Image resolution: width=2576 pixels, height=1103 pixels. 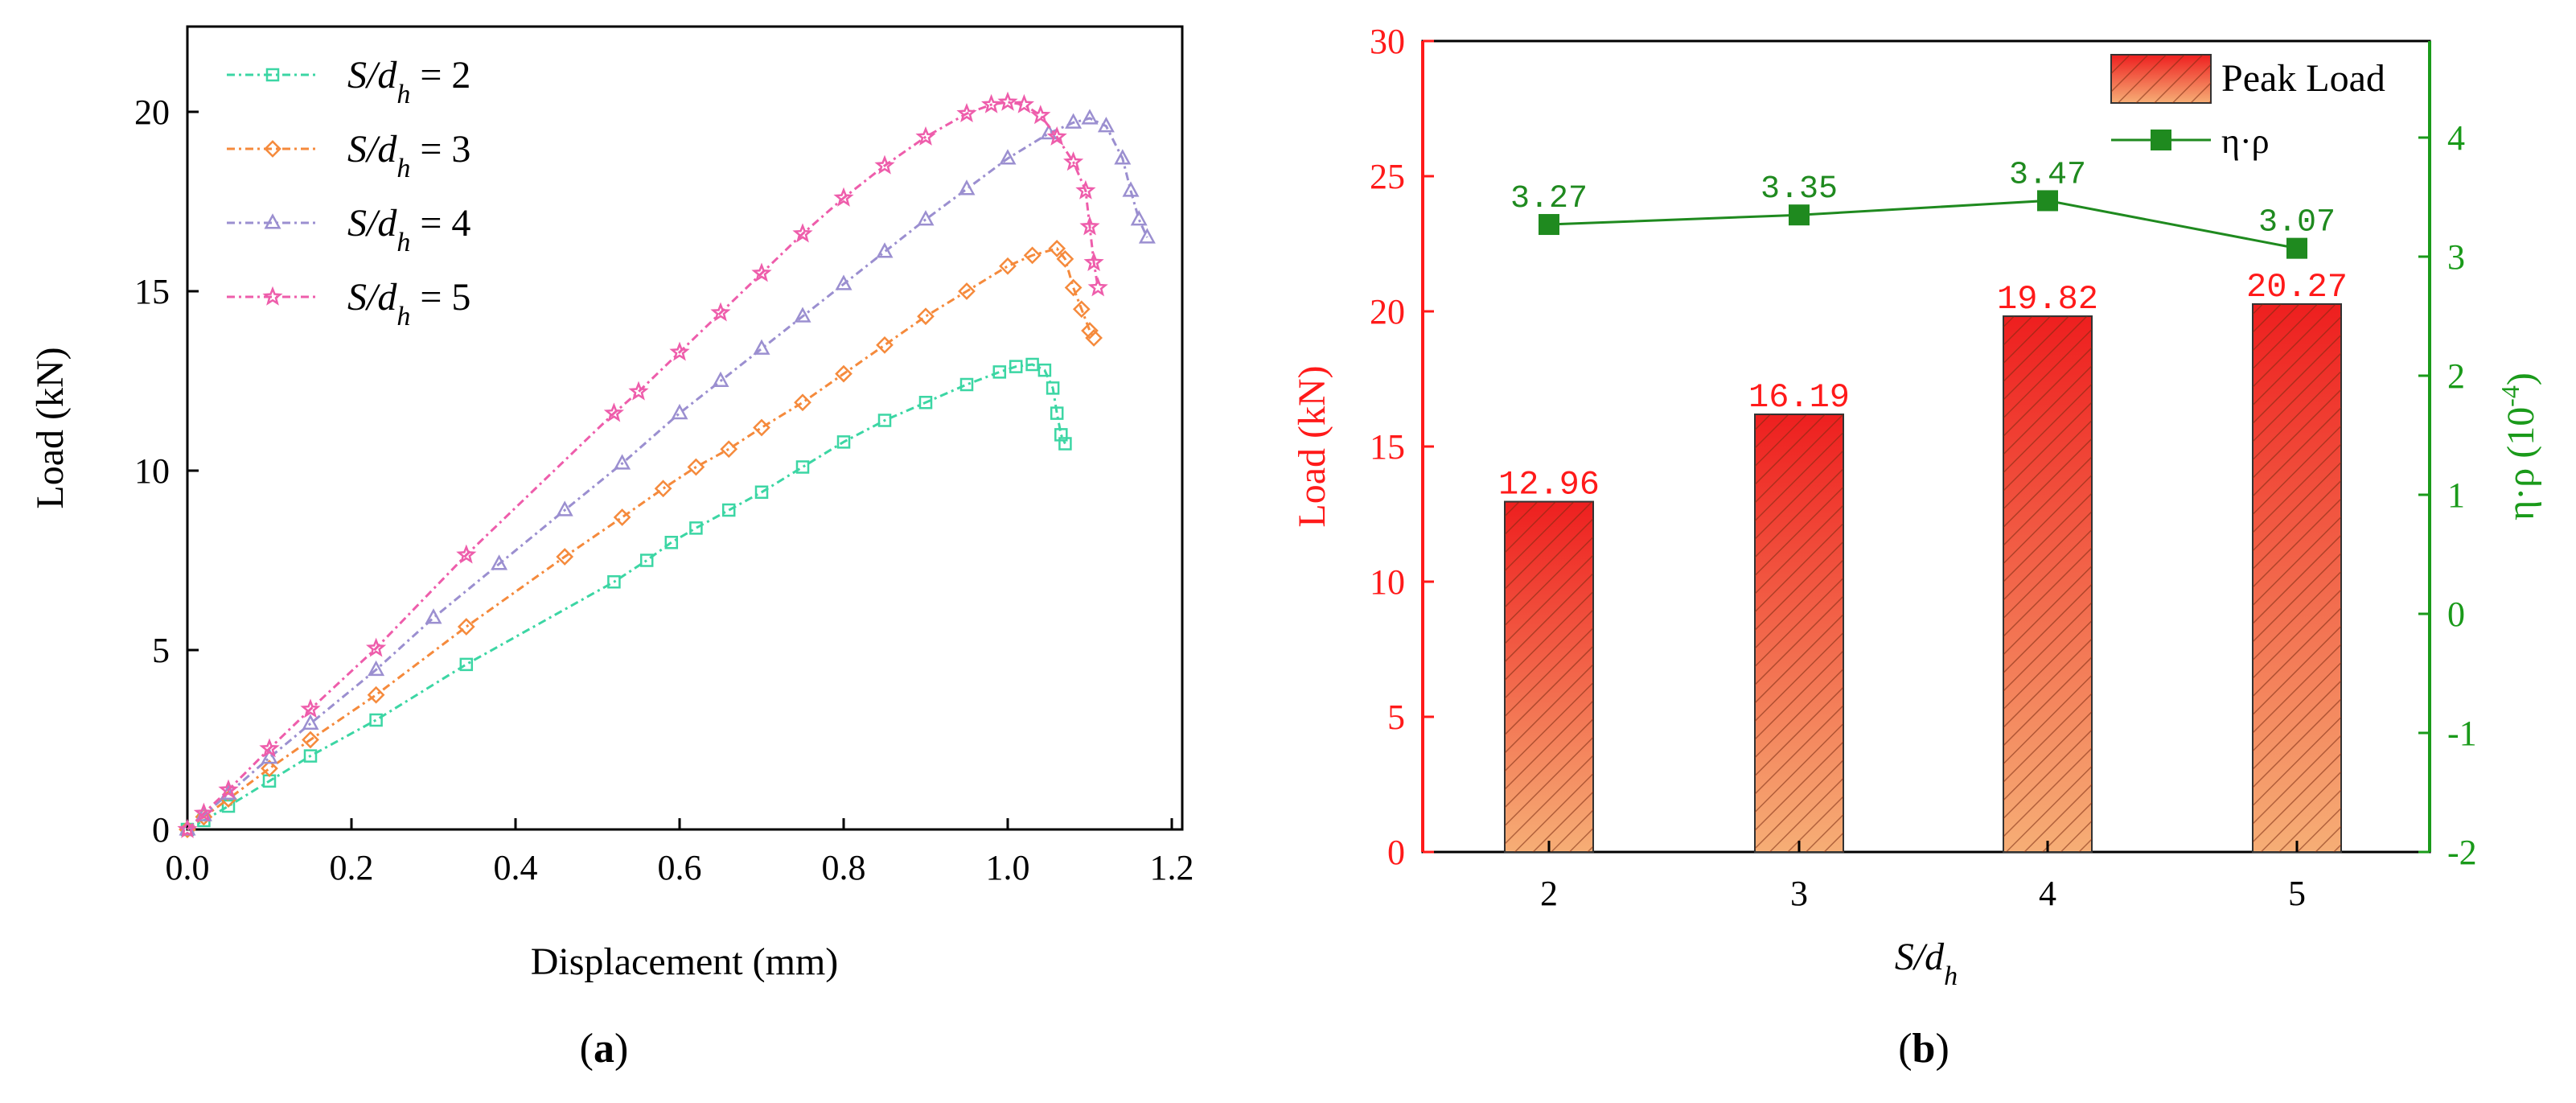 I want to click on y-tick-label-a: 0, so click(x=161, y=830).